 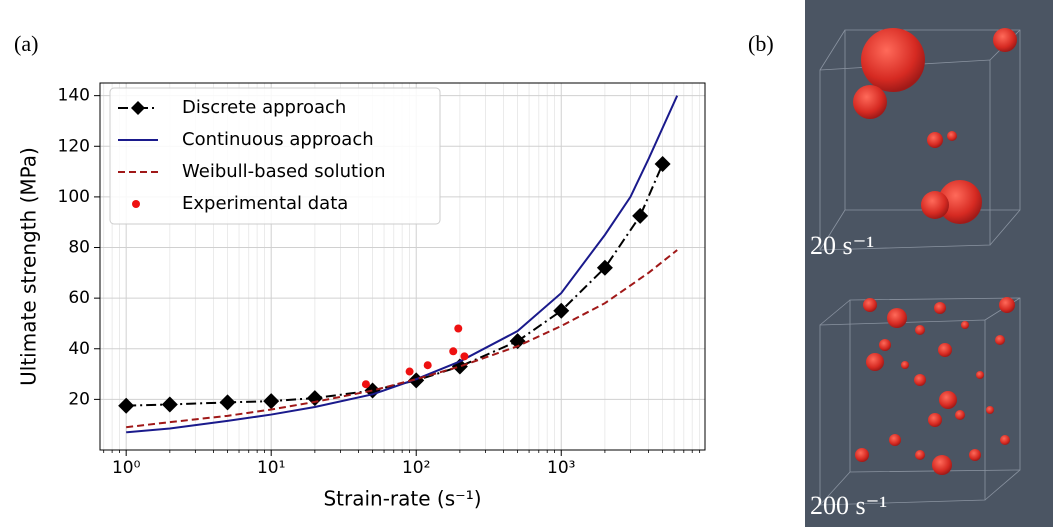 What do you see at coordinates (264, 107) in the screenshot?
I see `legend-label: Discrete approach` at bounding box center [264, 107].